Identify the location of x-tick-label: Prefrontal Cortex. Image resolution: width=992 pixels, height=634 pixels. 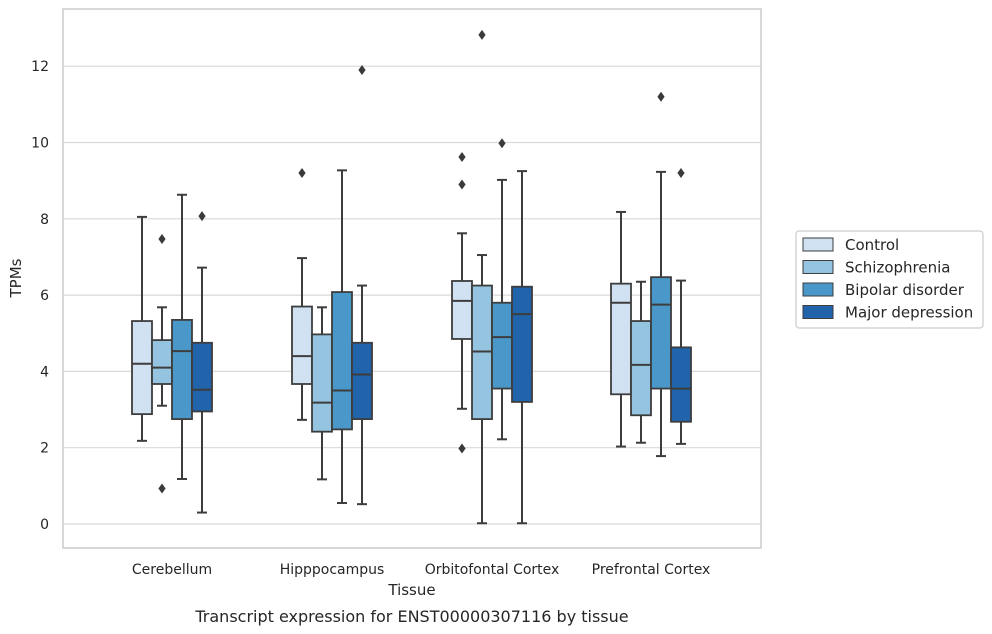
(651, 570).